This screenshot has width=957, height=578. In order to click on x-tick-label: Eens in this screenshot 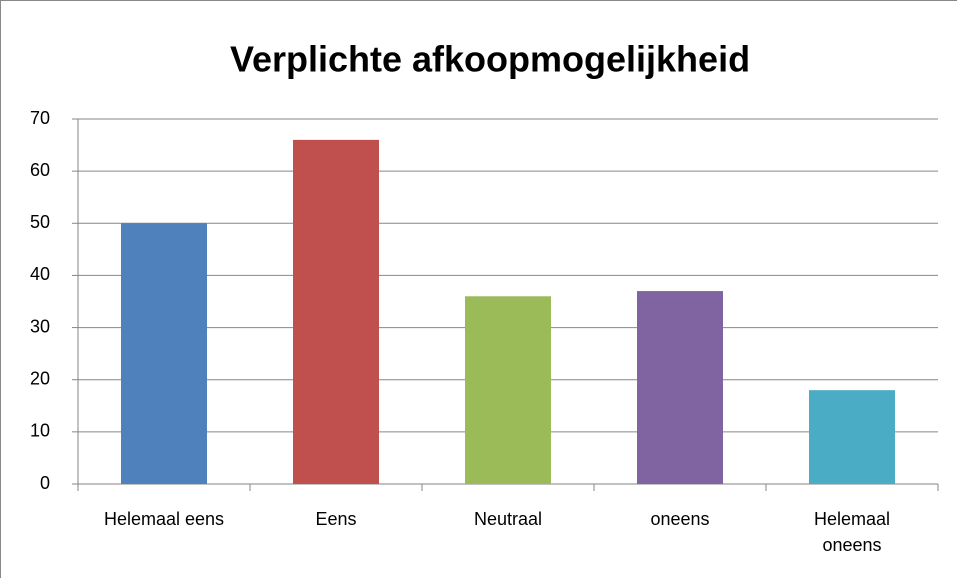, I will do `click(336, 519)`.